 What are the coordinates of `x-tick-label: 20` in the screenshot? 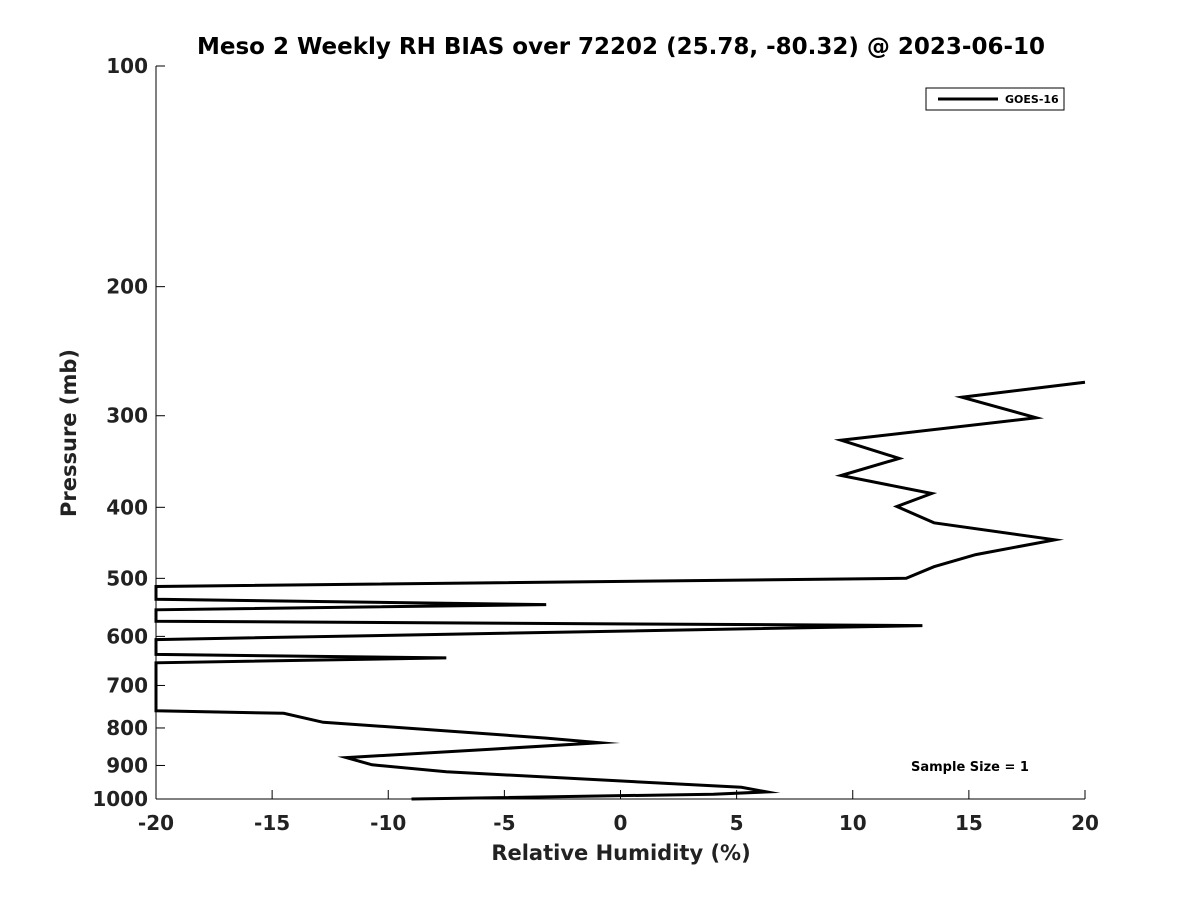 It's located at (1085, 823).